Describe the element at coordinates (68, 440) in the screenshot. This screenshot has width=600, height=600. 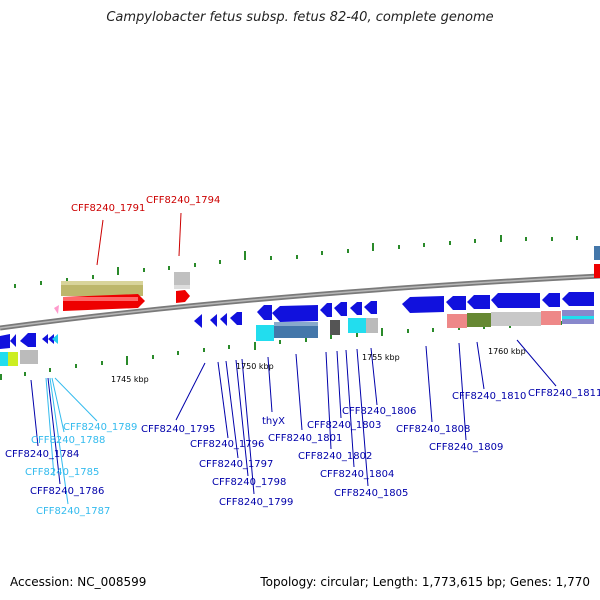
I see `gene-label-1788: CFF8240_1788` at that location.